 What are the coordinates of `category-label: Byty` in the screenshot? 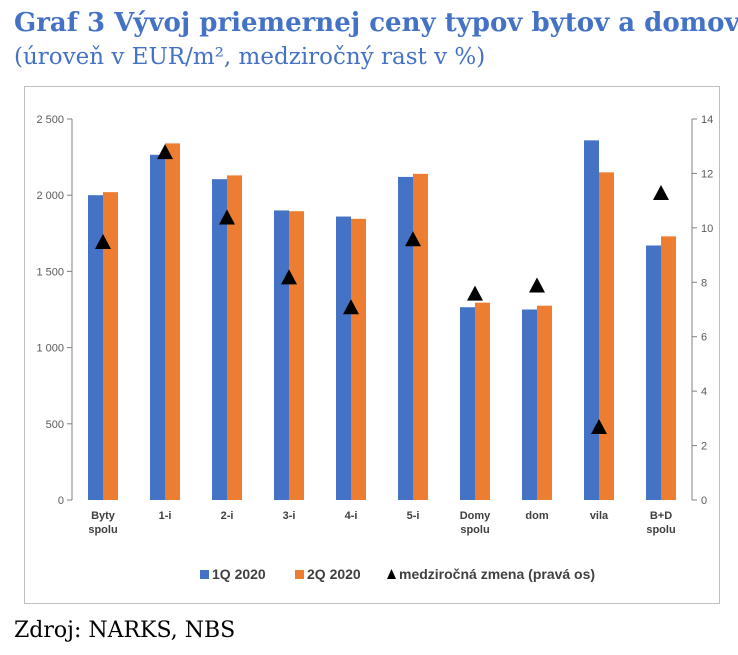 It's located at (103, 516).